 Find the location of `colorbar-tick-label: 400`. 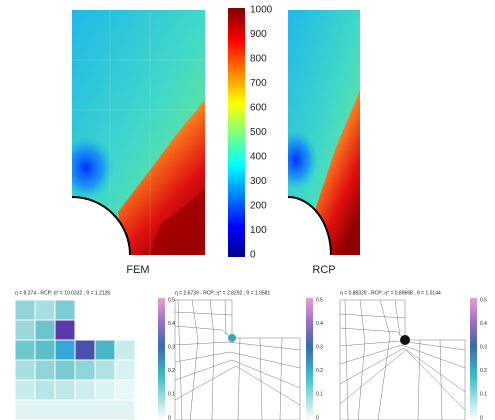

colorbar-tick-label: 400 is located at coordinates (258, 157).